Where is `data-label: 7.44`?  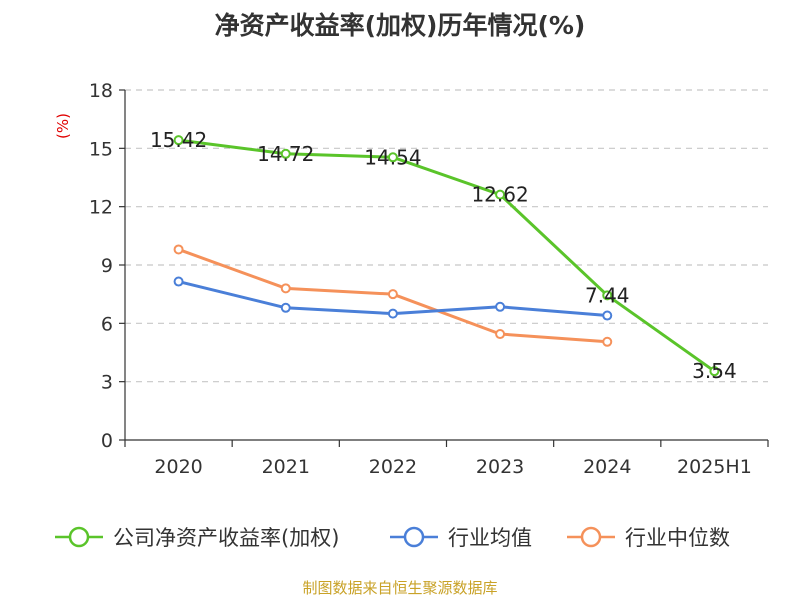
data-label: 7.44 is located at coordinates (607, 295).